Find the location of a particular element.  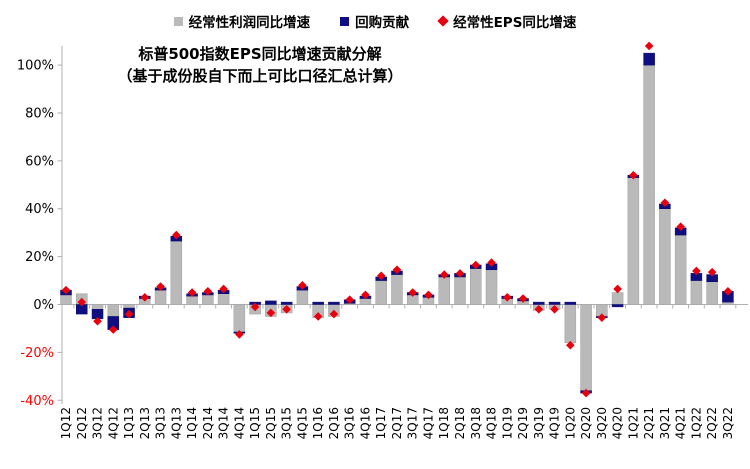

eps-marker-4Q19 is located at coordinates (554, 309).